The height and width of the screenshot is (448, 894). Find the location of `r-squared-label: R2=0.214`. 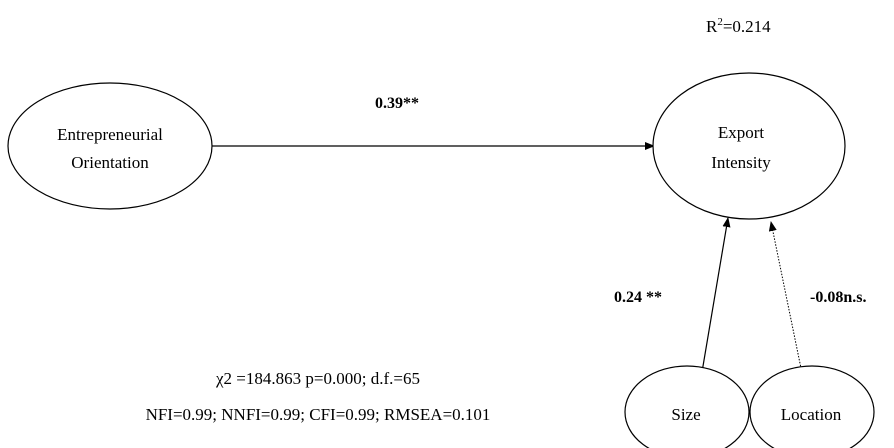

r-squared-label: R2=0.214 is located at coordinates (738, 26).